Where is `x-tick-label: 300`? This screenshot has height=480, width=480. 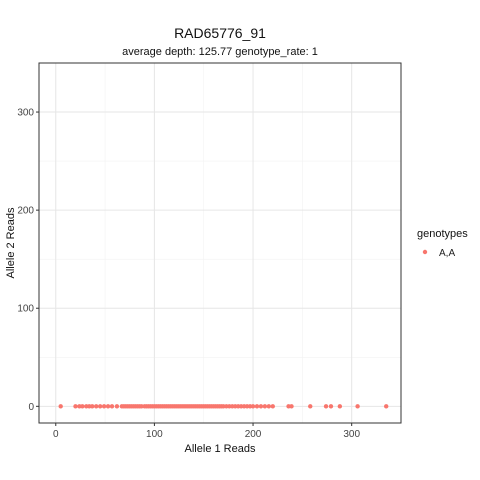 x-tick-label: 300 is located at coordinates (351, 434).